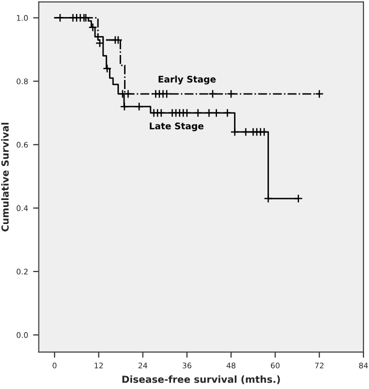 The image size is (369, 389). What do you see at coordinates (201, 379) in the screenshot?
I see `x-axis-title: Disease-free survival (mths.)` at bounding box center [201, 379].